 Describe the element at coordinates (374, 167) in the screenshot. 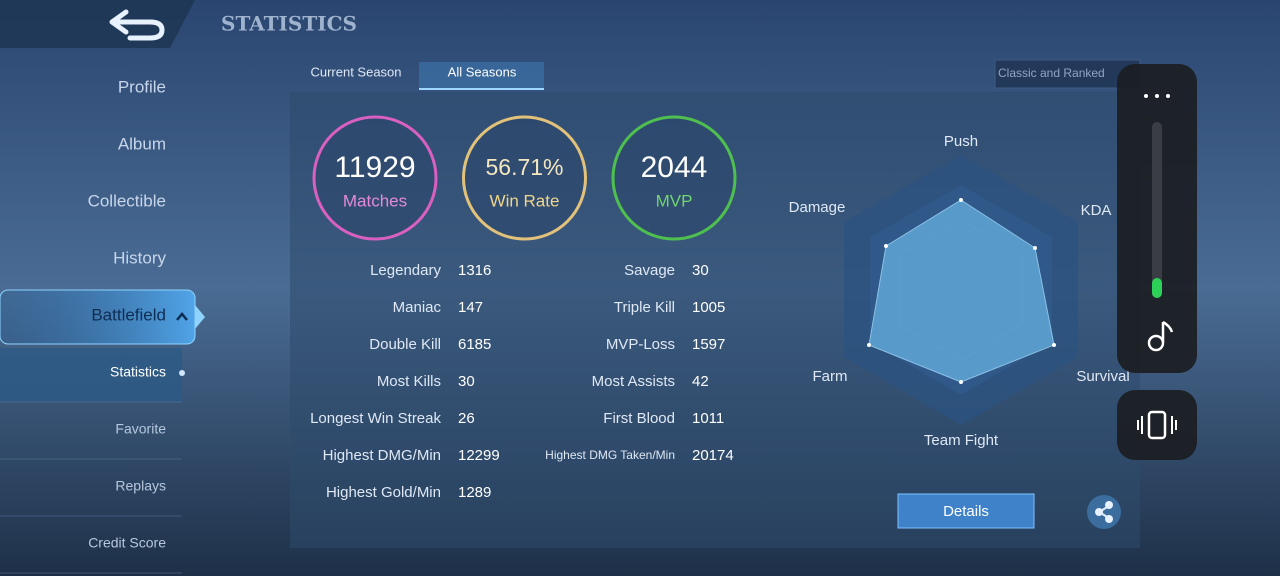

I see `summary-value: 11929` at that location.